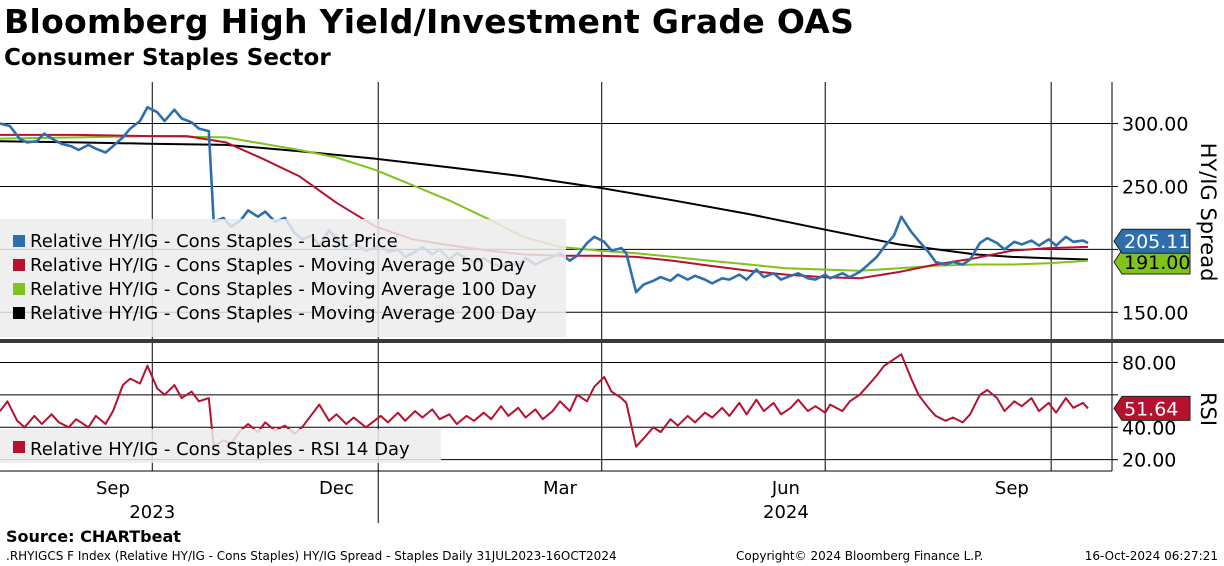 Image resolution: width=1224 pixels, height=566 pixels. Describe the element at coordinates (93, 536) in the screenshot. I see `source-note: Source: CHARTbeat` at that location.